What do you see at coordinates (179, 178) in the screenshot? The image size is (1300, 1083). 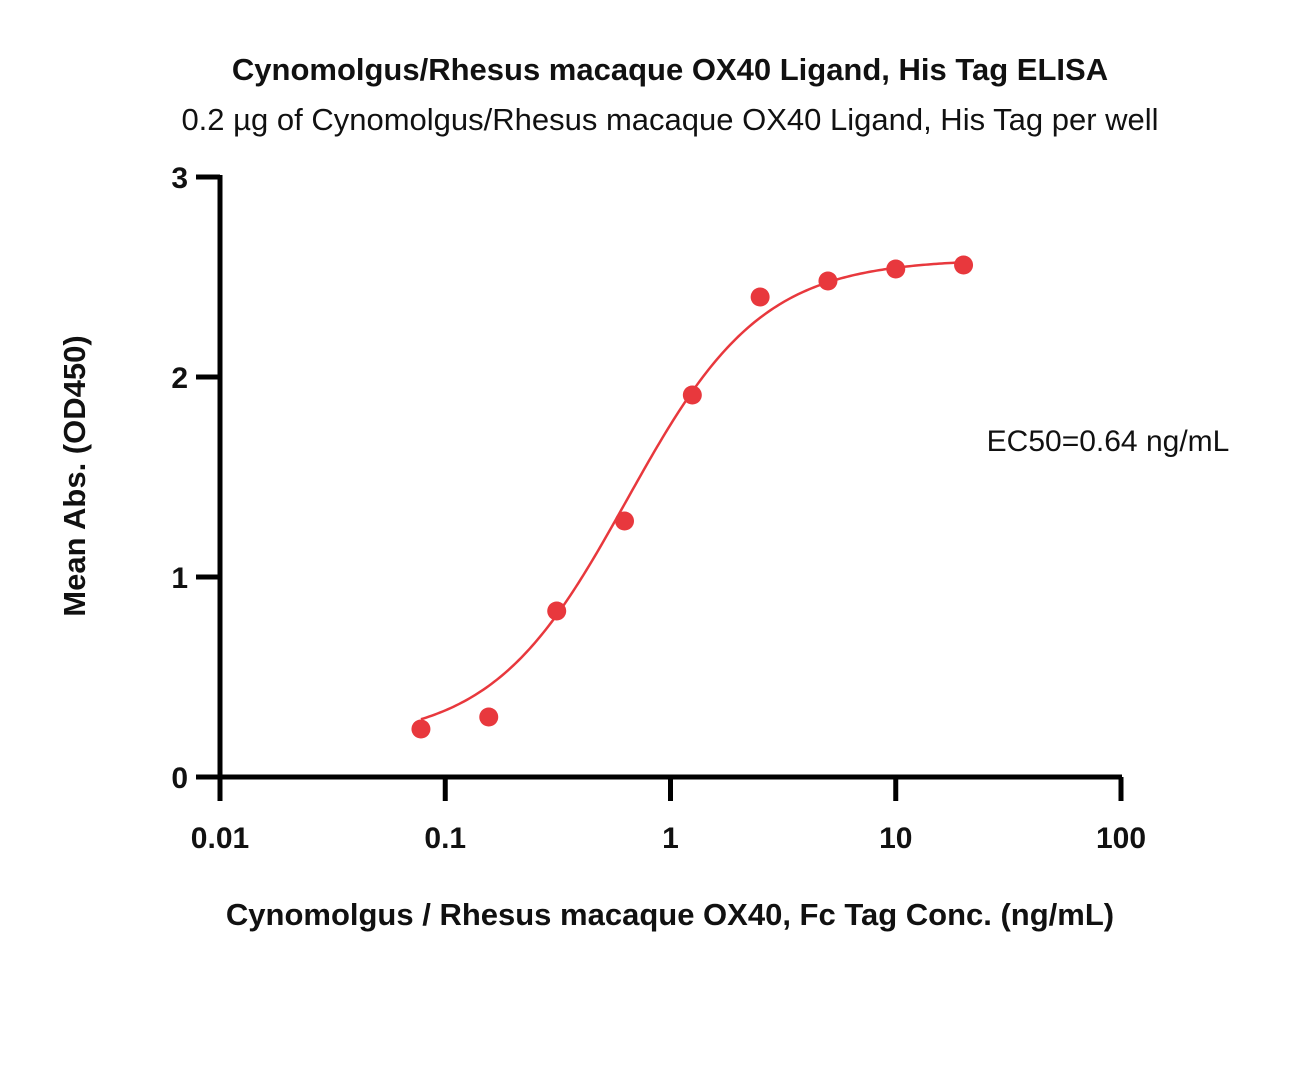 I see `y-tick-label: 3` at bounding box center [179, 178].